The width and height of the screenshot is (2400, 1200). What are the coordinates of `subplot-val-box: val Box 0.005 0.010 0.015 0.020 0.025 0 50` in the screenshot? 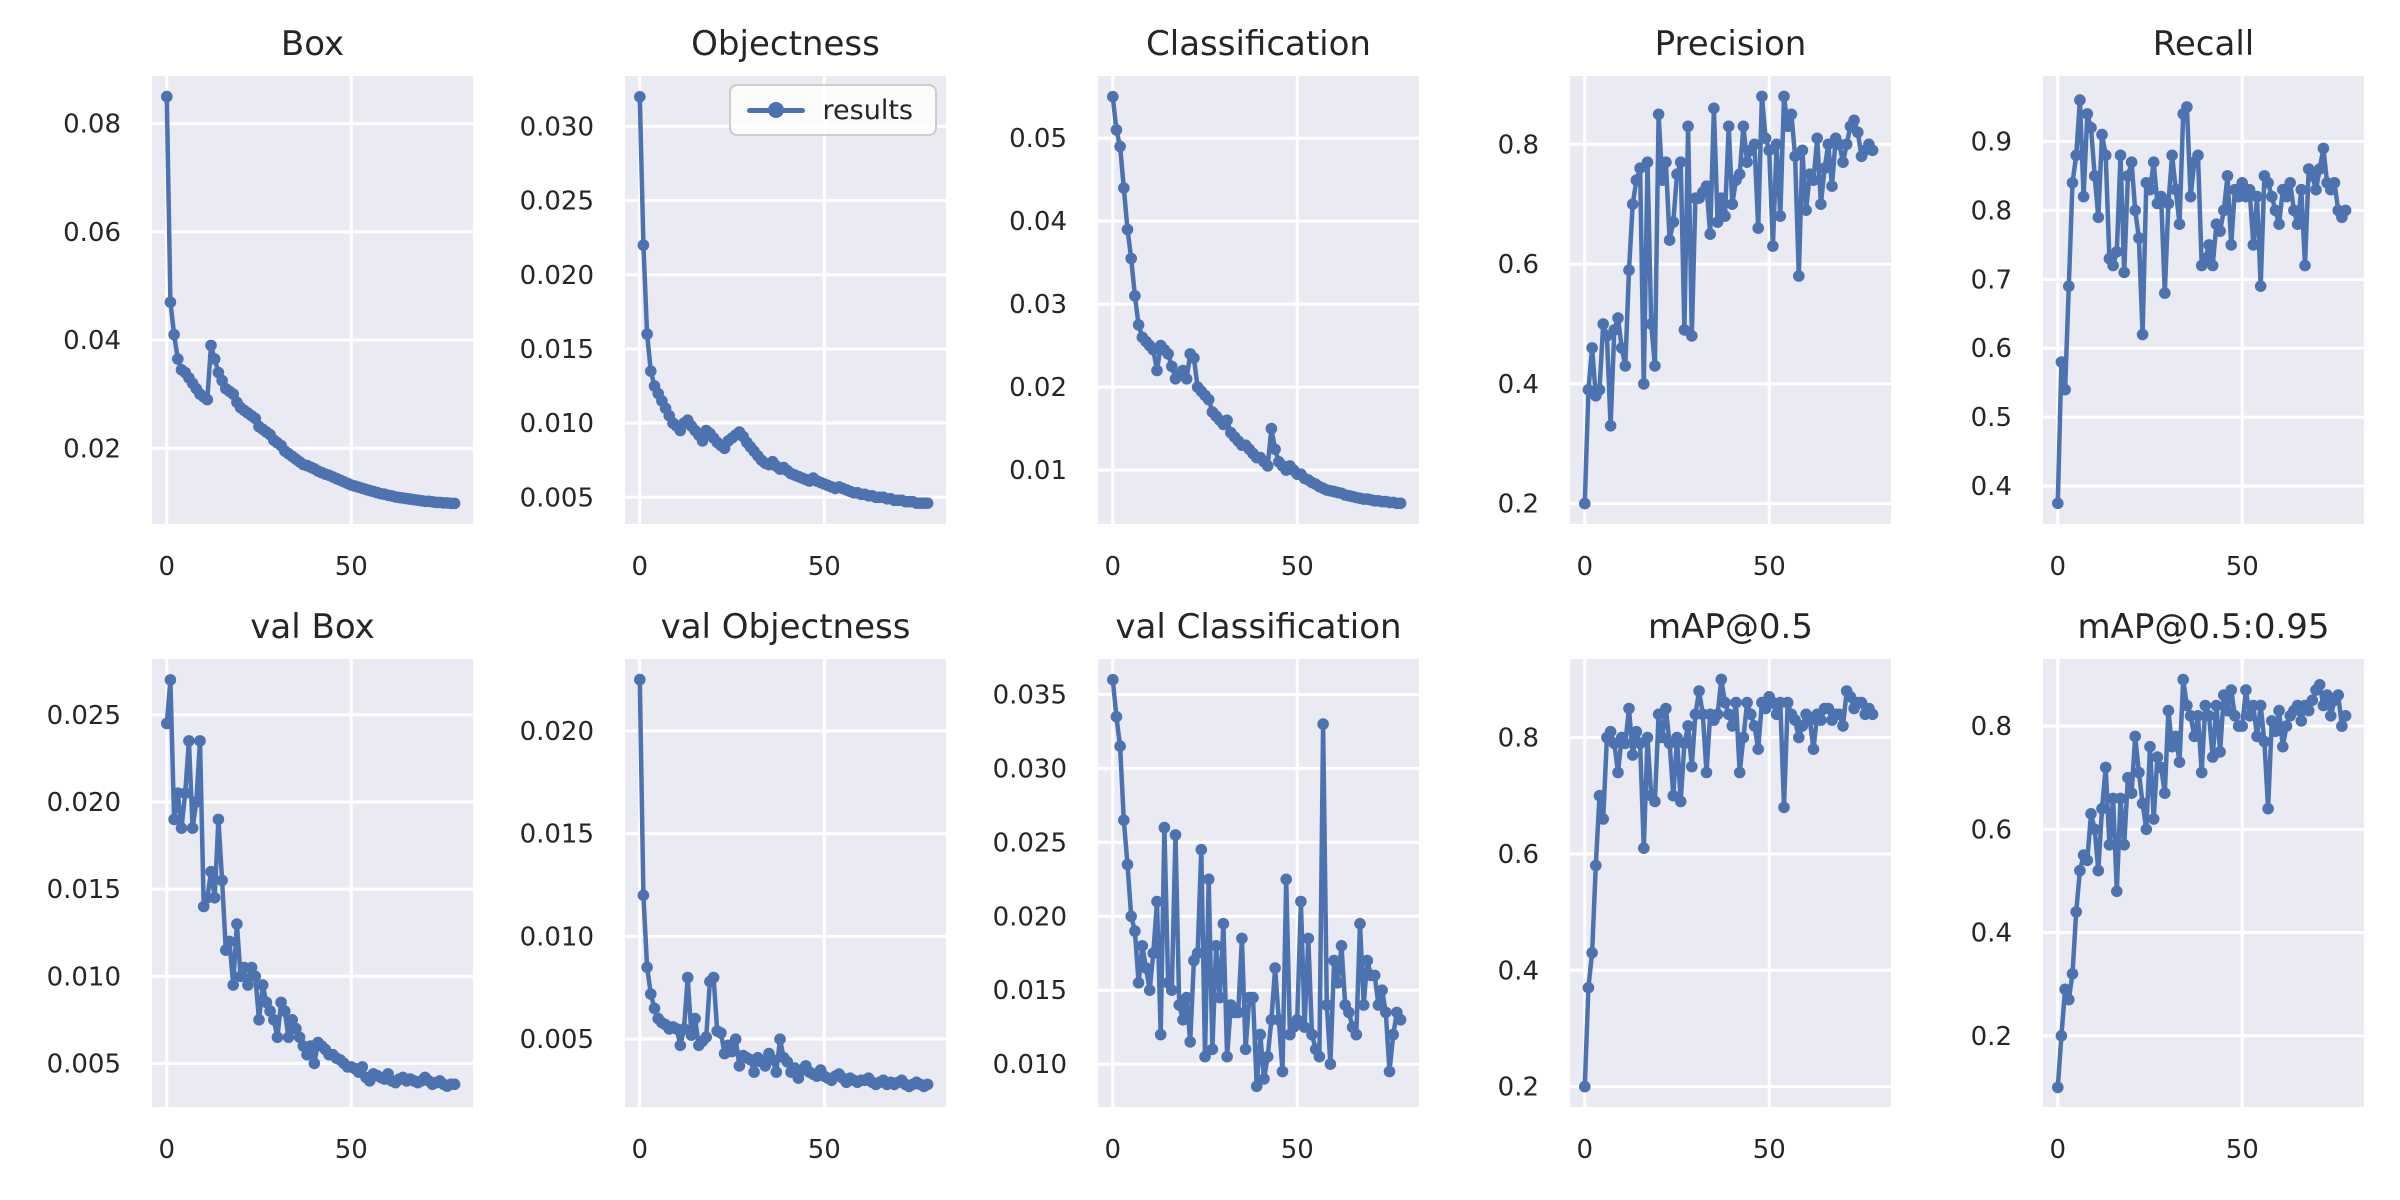 It's located at (254, 883).